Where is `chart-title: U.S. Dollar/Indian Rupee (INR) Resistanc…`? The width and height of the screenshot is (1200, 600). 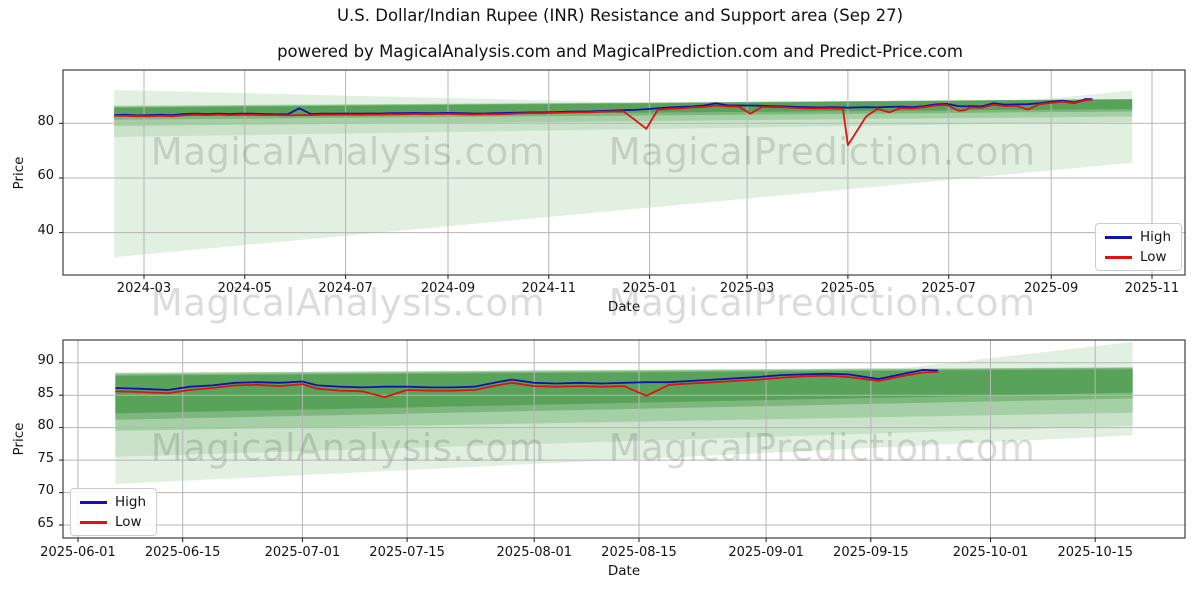 chart-title: U.S. Dollar/Indian Rupee (INR) Resistanc… is located at coordinates (620, 15).